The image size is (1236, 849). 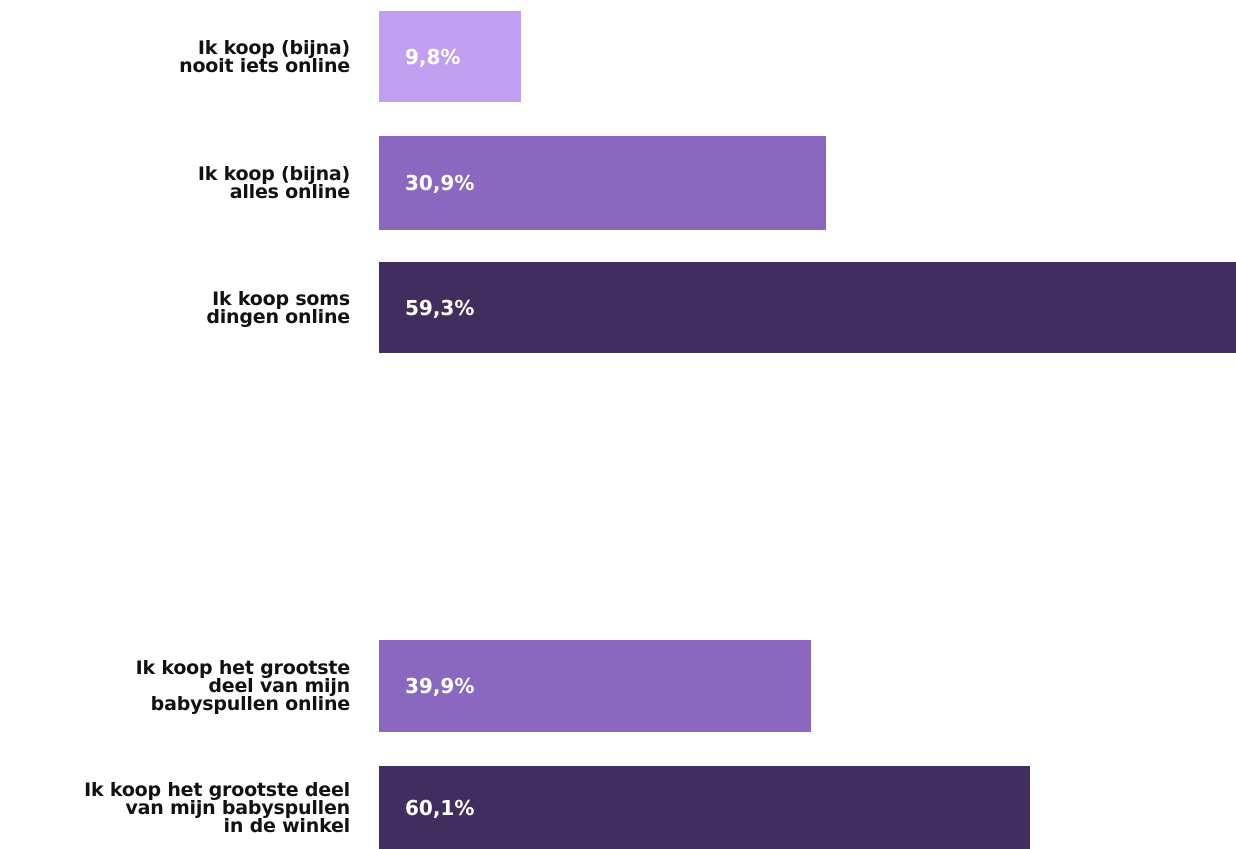 I want to click on bar-row: Ik koop soms dingen online 59,3%, so click(x=618, y=307).